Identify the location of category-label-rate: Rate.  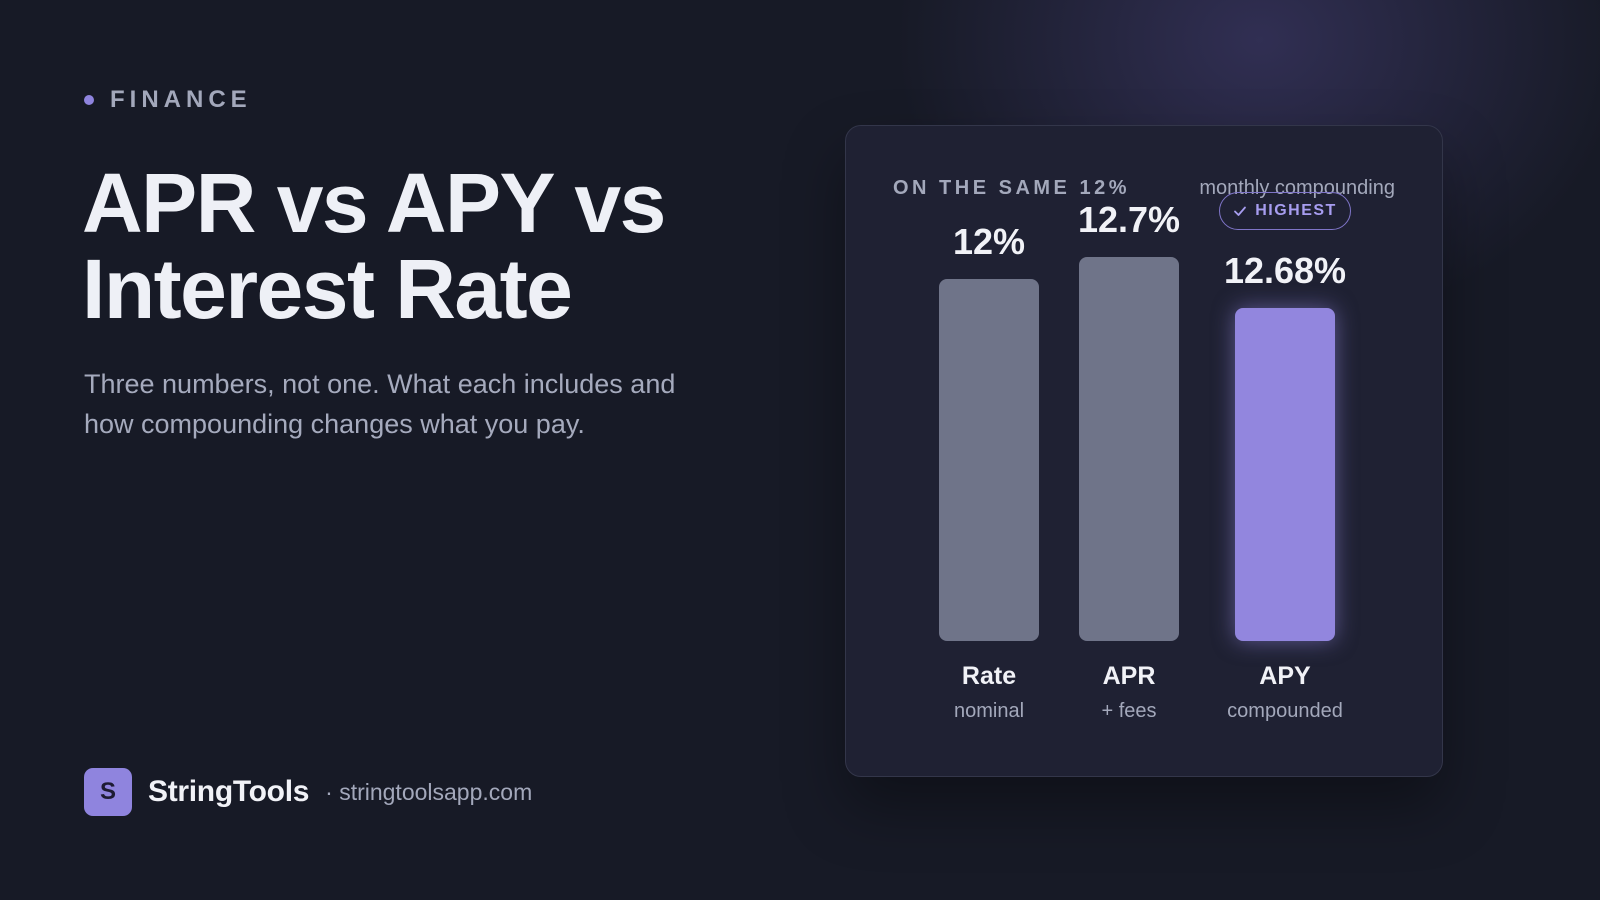
(989, 676).